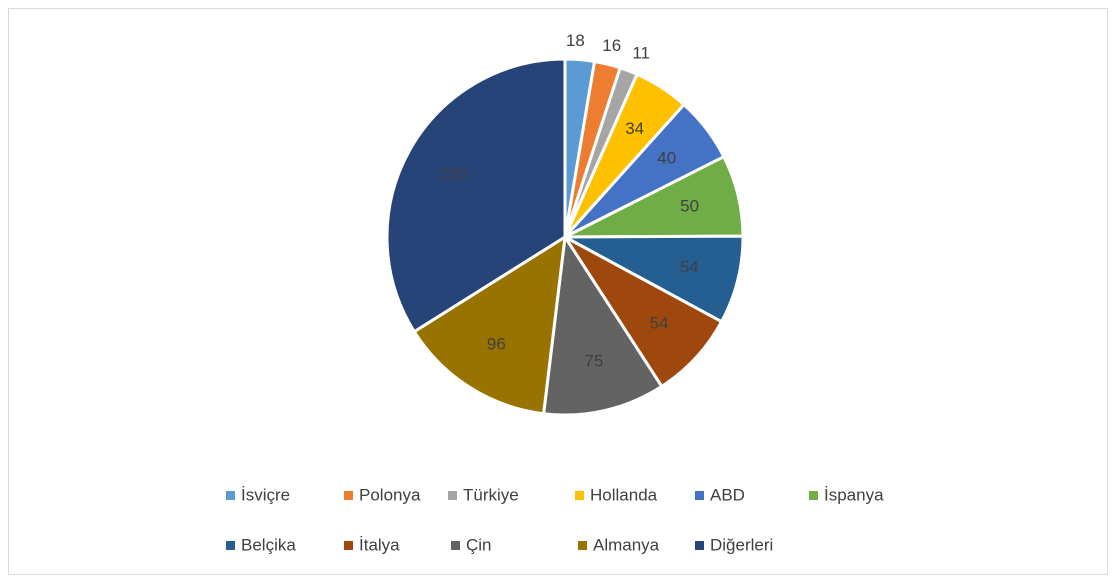 The width and height of the screenshot is (1116, 582). I want to click on legend-label: Almanya, so click(626, 544).